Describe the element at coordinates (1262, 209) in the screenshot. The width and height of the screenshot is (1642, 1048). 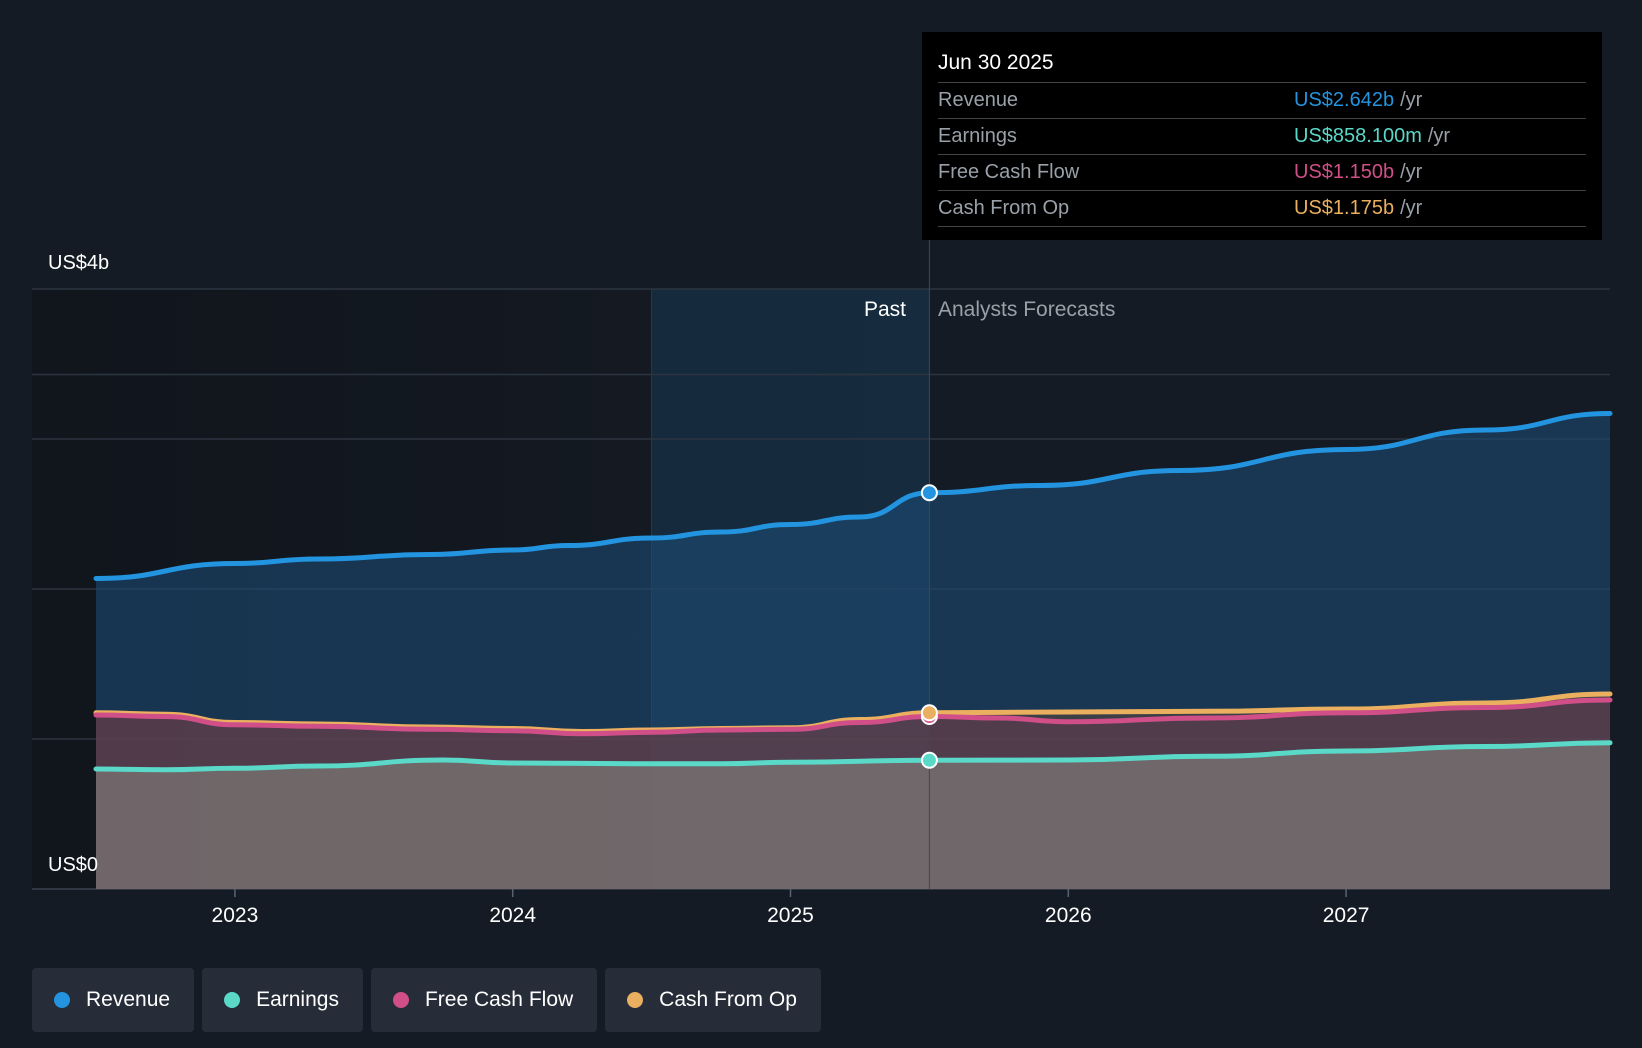
I see `tooltip-row-cash-from-op: Cash From Op US$1.175b/yr` at that location.